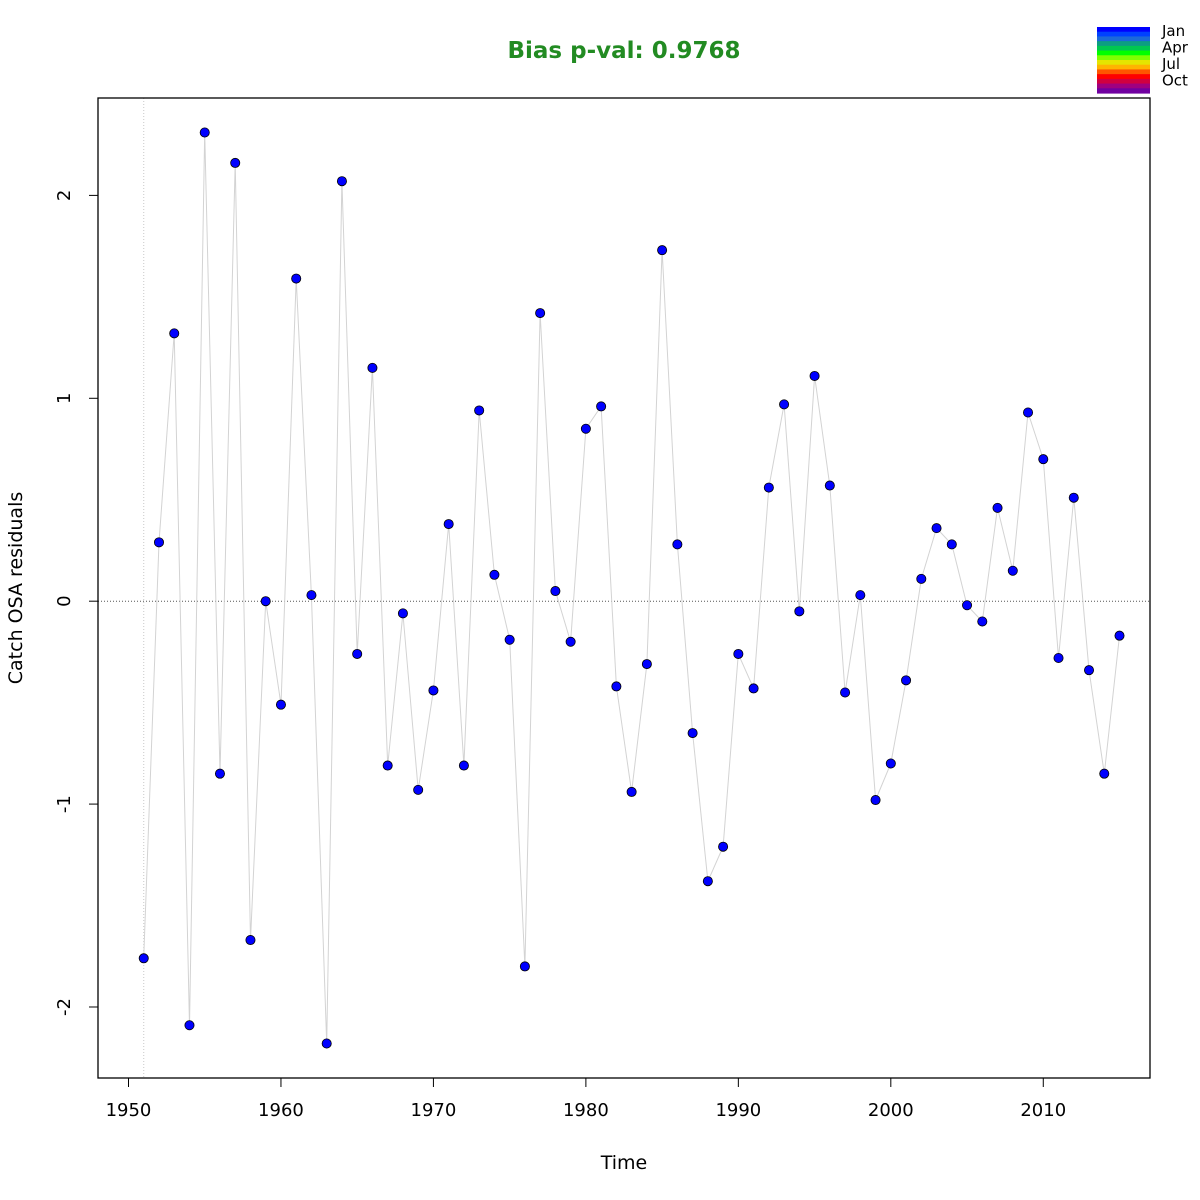  What do you see at coordinates (64, 804) in the screenshot?
I see `y-tick-label: -1` at bounding box center [64, 804].